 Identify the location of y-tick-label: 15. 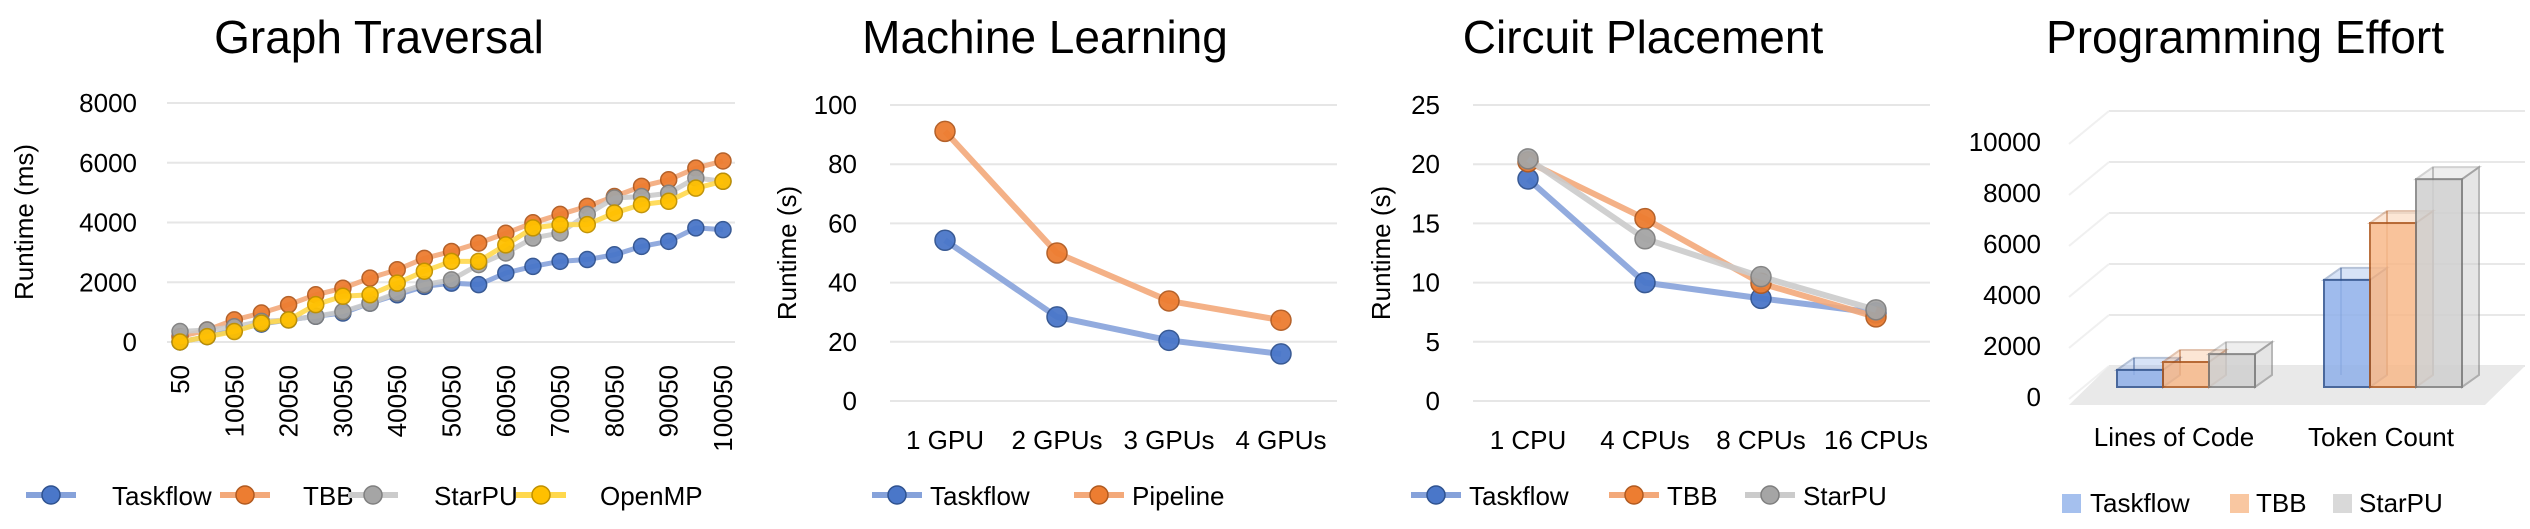
(1425, 223).